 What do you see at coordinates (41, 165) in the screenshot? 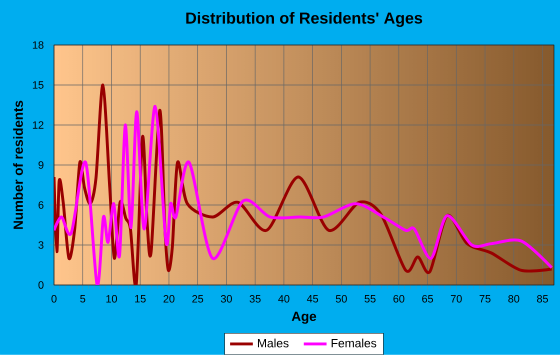
I see `y-tick-label: 9` at bounding box center [41, 165].